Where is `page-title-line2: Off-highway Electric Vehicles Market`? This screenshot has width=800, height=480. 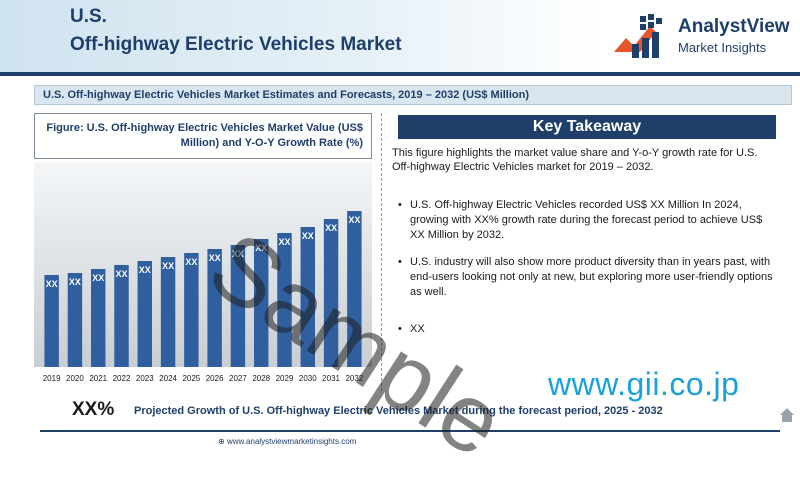 page-title-line2: Off-highway Electric Vehicles Market is located at coordinates (236, 44).